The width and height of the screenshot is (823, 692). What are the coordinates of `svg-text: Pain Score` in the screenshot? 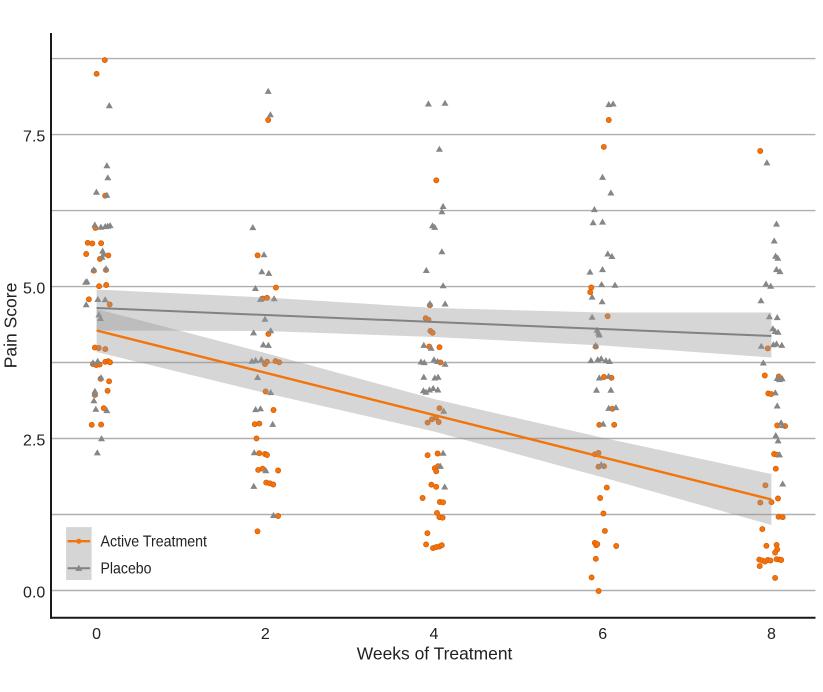 It's located at (11, 326).